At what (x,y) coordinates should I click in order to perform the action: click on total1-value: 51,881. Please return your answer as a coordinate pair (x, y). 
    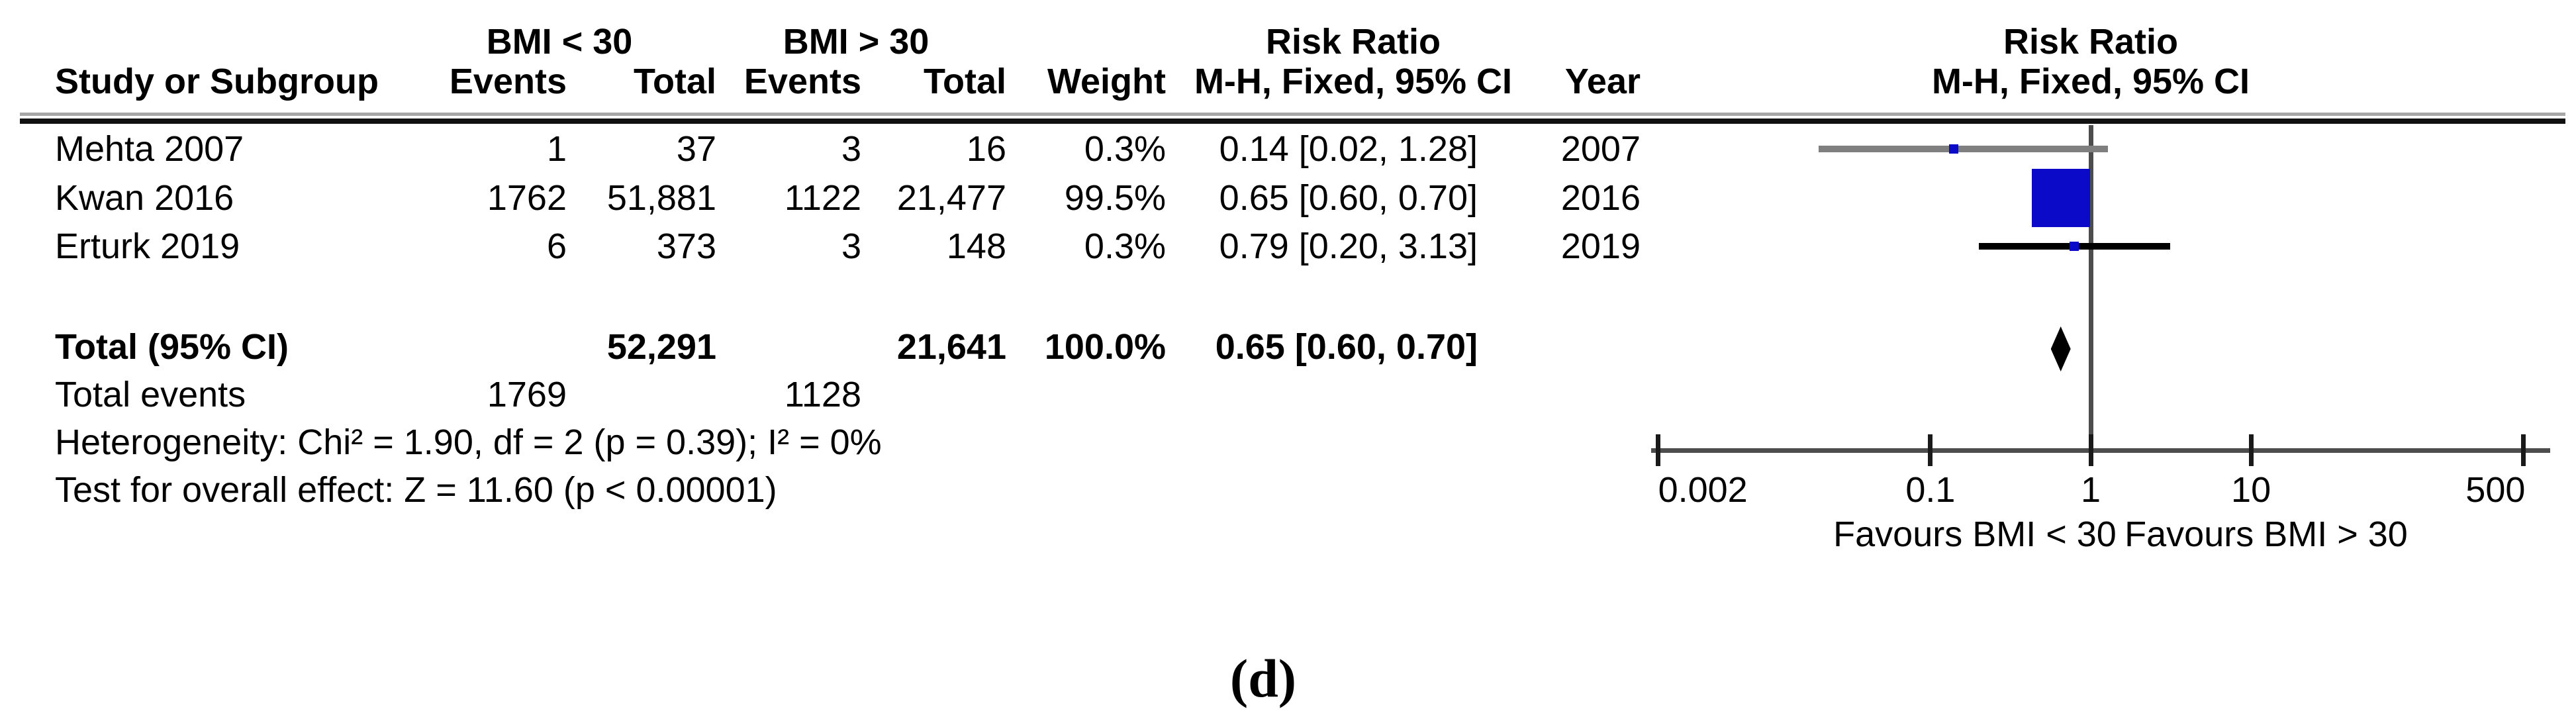
    Looking at the image, I should click on (661, 198).